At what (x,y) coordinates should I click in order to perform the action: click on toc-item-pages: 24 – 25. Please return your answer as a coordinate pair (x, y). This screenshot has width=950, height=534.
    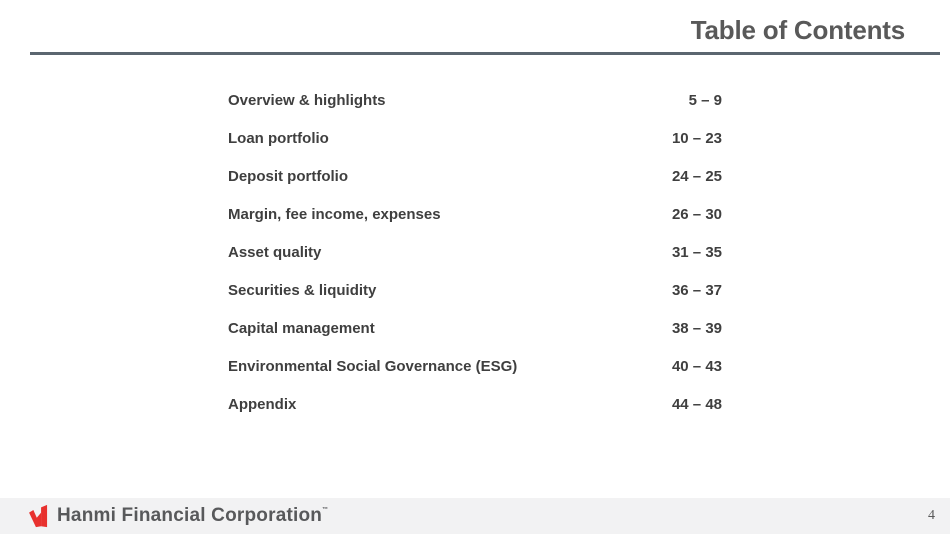
    Looking at the image, I should click on (696, 176).